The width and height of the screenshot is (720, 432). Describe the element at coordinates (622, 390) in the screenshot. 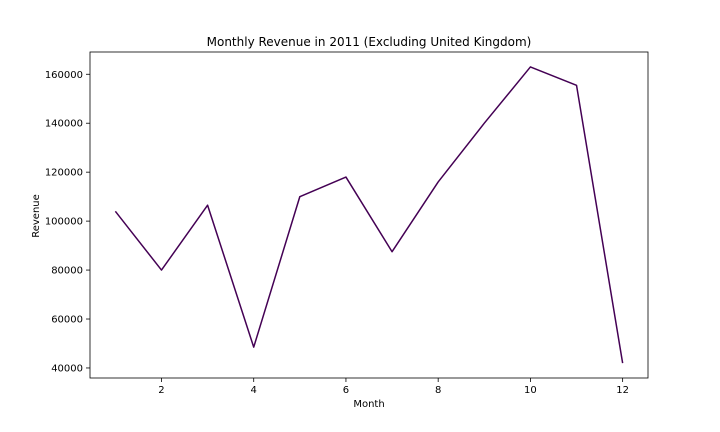

I see `x-tick-label: 12` at that location.